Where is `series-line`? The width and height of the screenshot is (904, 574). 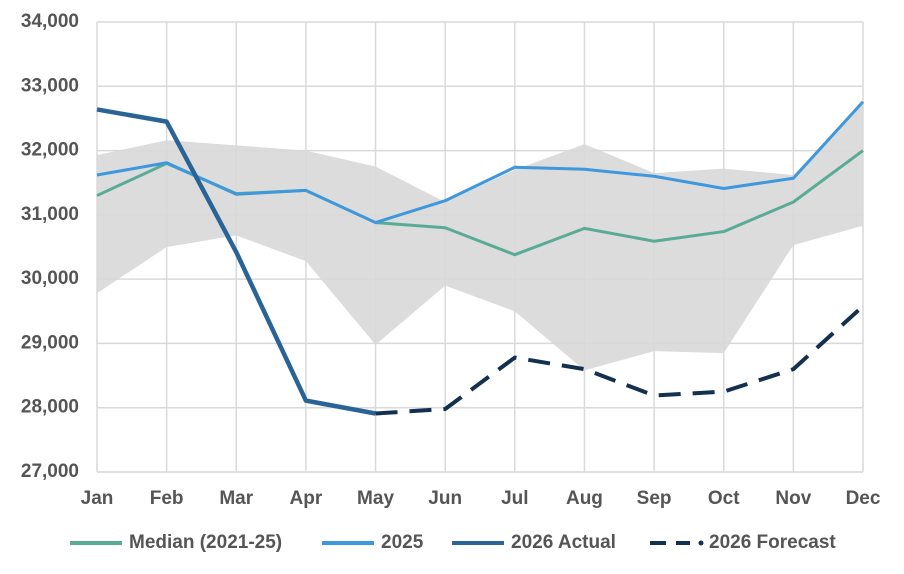 series-line is located at coordinates (620, 360).